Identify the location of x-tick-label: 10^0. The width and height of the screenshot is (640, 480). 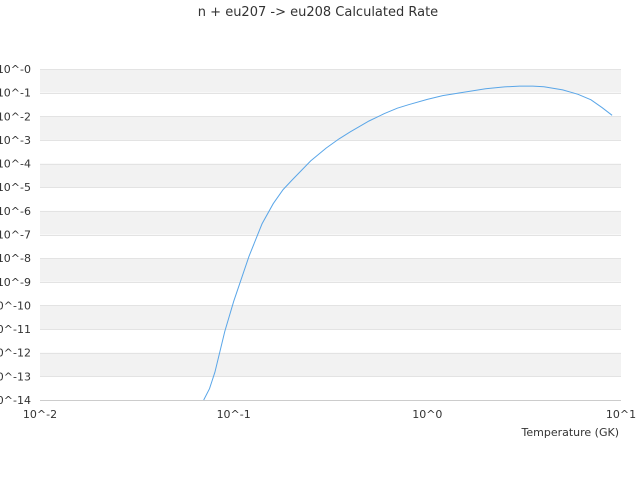
(427, 414).